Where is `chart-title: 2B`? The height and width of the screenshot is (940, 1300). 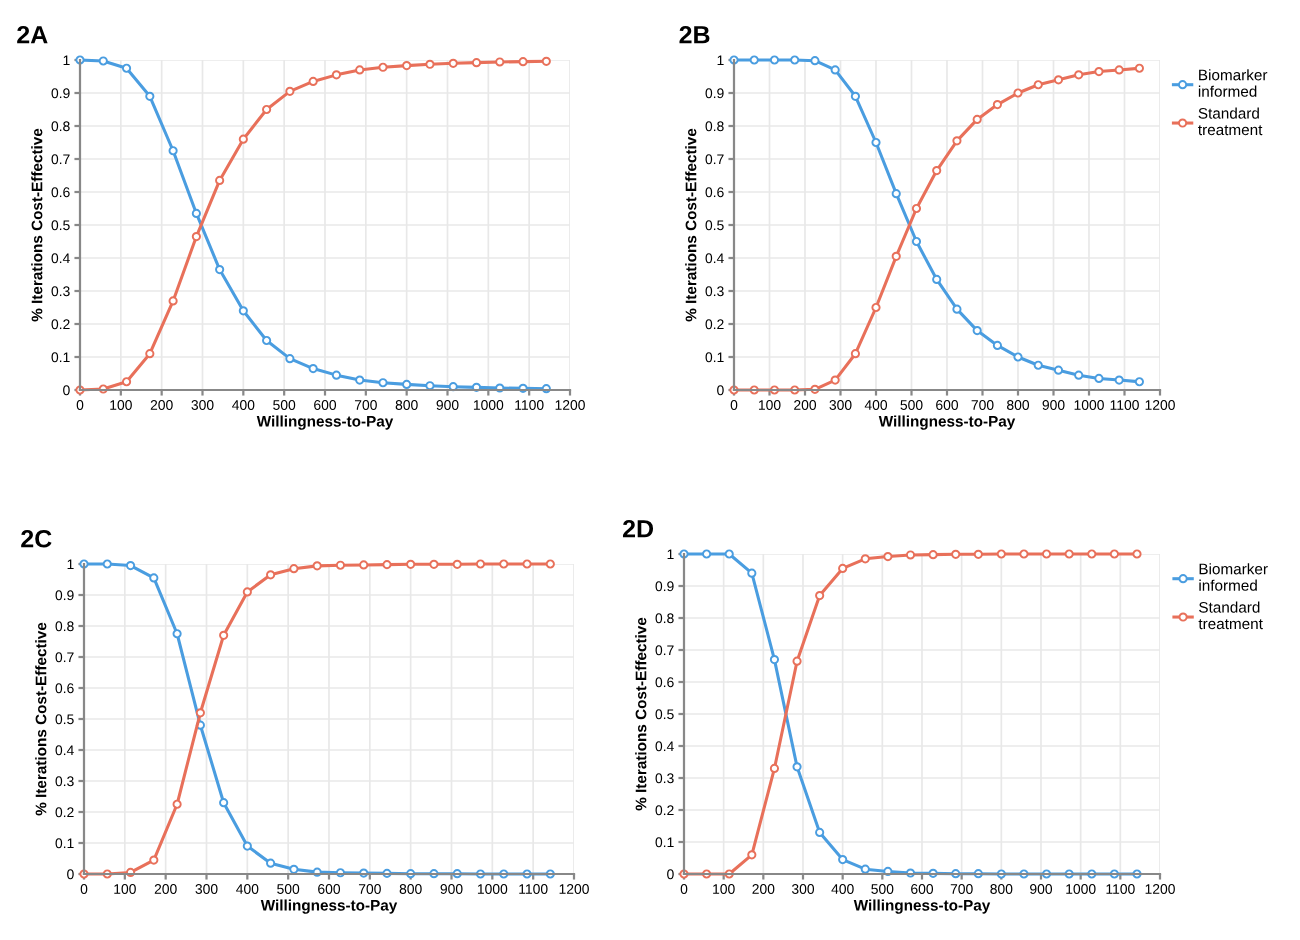
chart-title: 2B is located at coordinates (694, 34).